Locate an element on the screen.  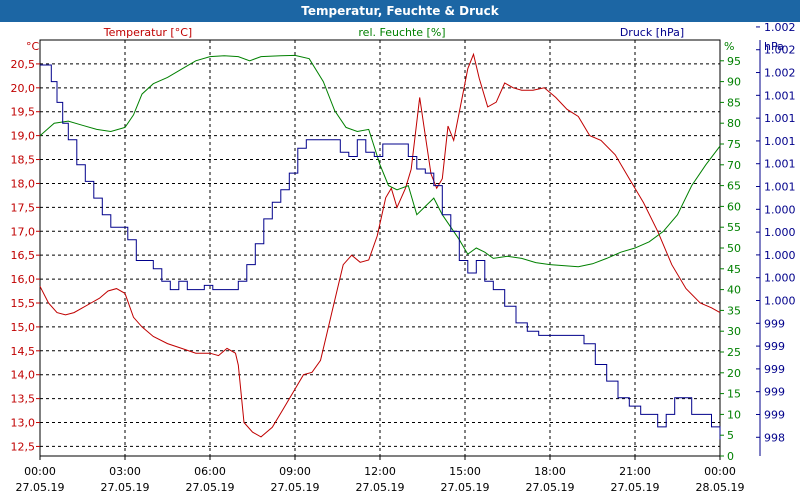
y-tick-label-temperature: 15,5 is located at coordinates (23, 303).